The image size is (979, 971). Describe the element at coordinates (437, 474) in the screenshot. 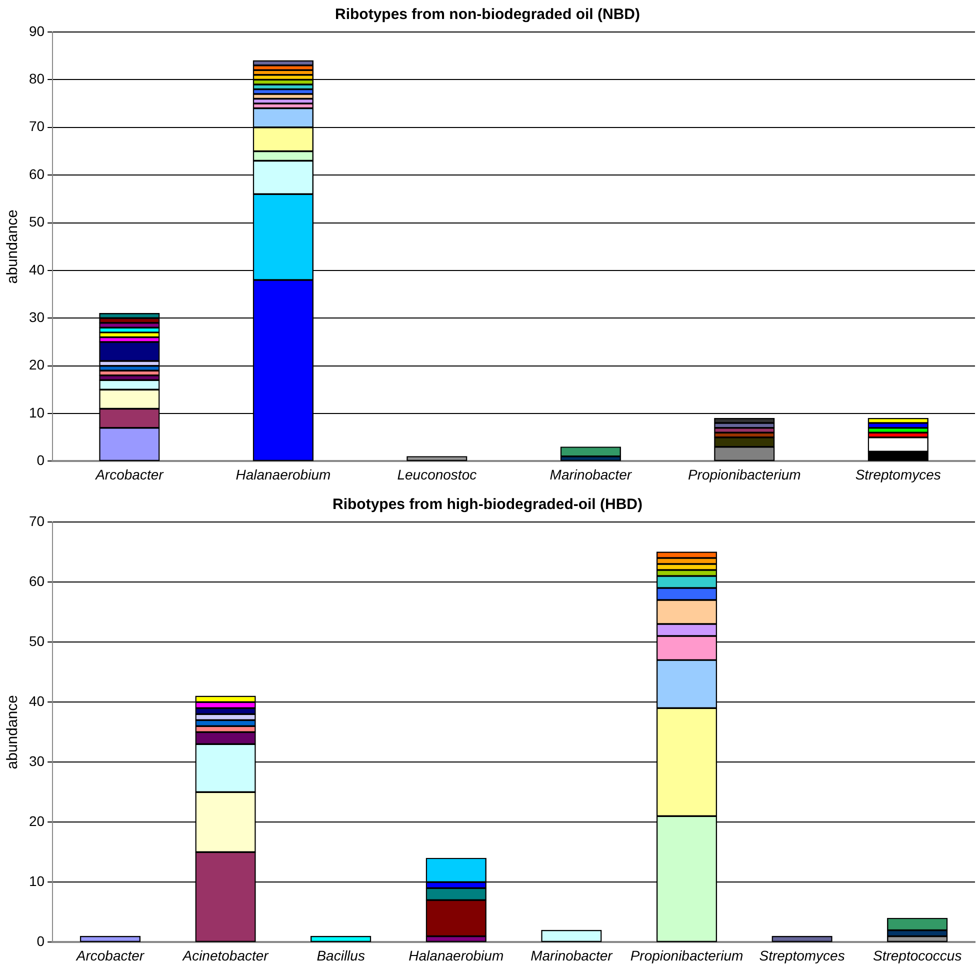

I see `x-tick-label: Leuconostoc` at that location.